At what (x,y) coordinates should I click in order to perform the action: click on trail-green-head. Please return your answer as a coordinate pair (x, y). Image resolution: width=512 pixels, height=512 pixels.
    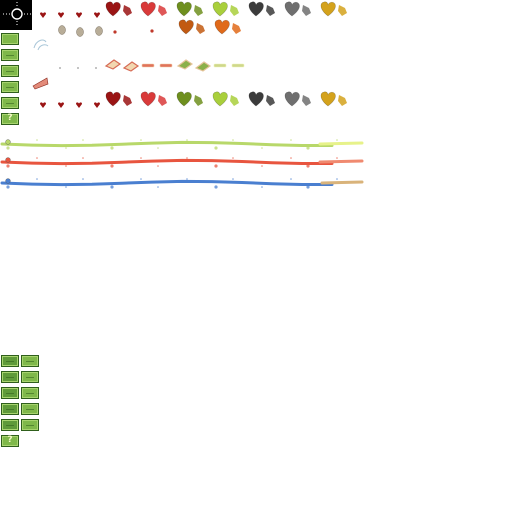
    Looking at the image, I should click on (8, 142).